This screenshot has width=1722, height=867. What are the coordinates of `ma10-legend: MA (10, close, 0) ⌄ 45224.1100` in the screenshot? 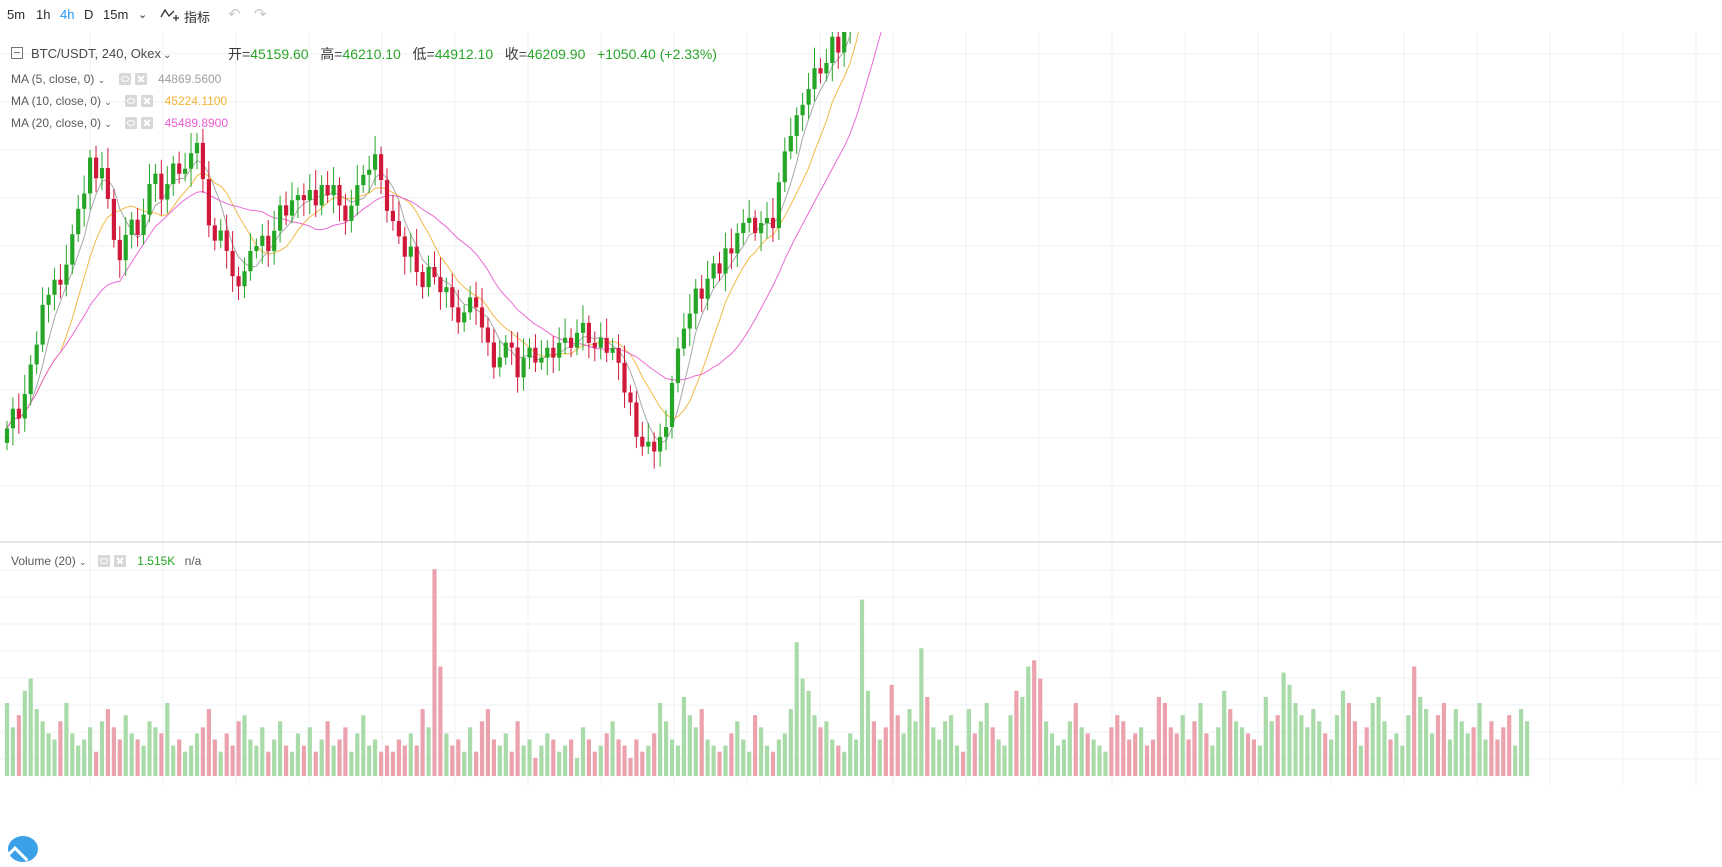 It's located at (119, 101).